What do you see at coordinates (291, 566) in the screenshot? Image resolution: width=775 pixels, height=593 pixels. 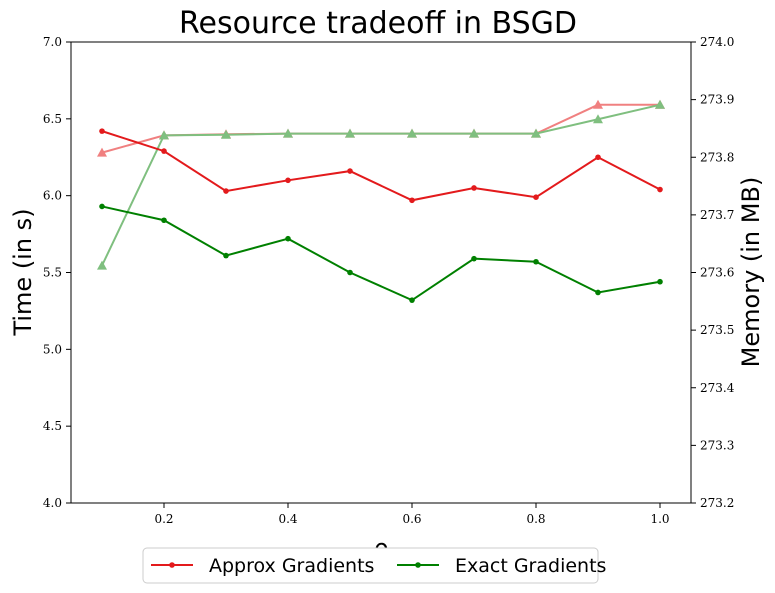 I see `legend-label-approx: Approx Gradients` at bounding box center [291, 566].